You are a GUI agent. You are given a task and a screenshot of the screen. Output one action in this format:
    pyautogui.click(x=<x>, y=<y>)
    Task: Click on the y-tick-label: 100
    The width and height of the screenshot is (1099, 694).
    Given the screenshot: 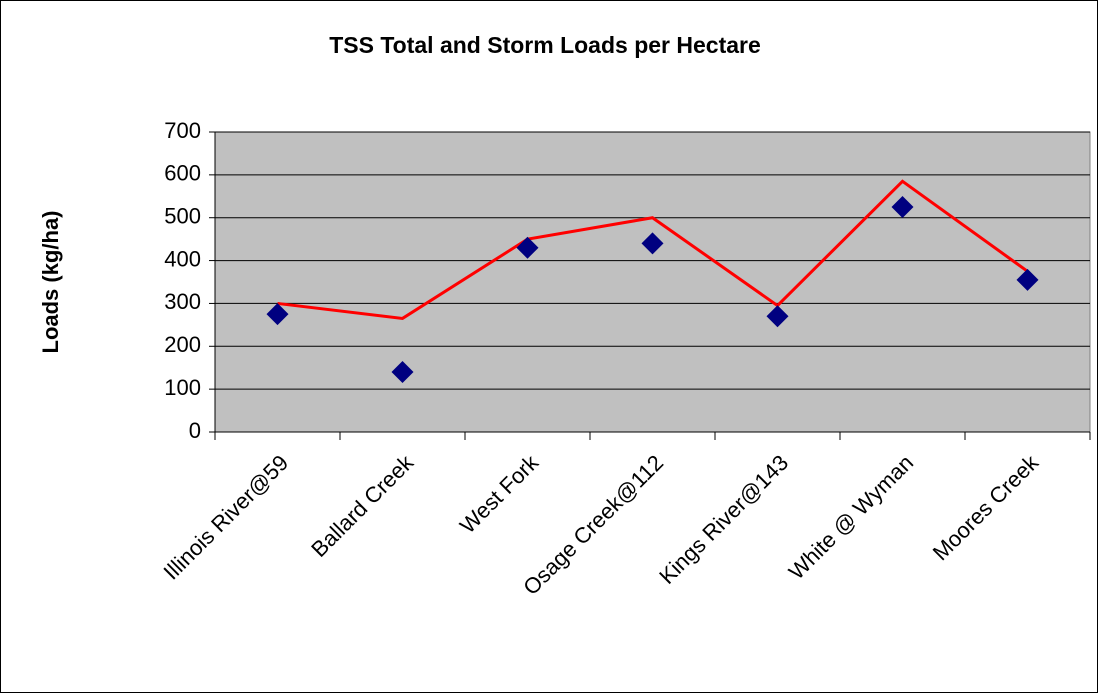 What is the action you would take?
    pyautogui.click(x=182, y=387)
    